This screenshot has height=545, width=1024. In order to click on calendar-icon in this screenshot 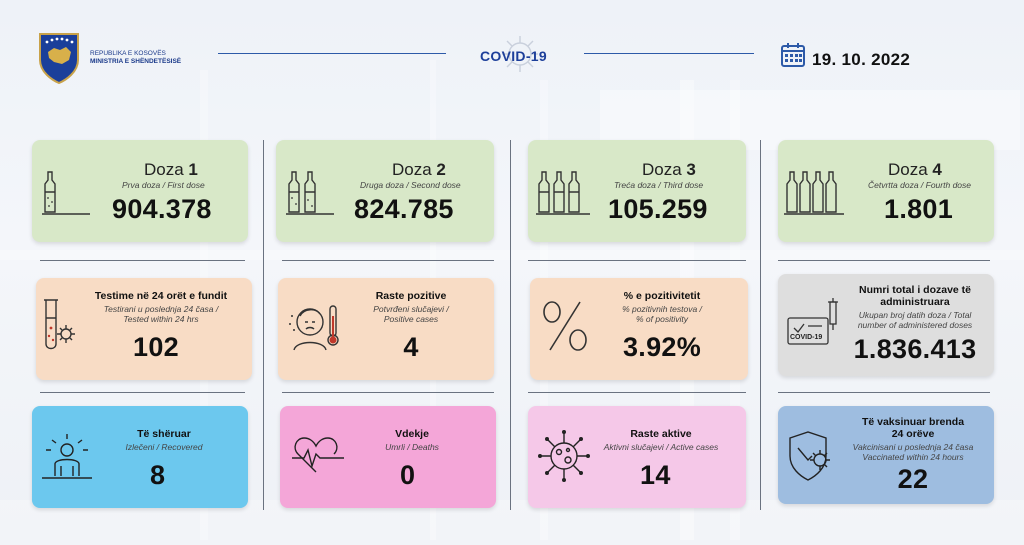, I will do `click(793, 55)`.